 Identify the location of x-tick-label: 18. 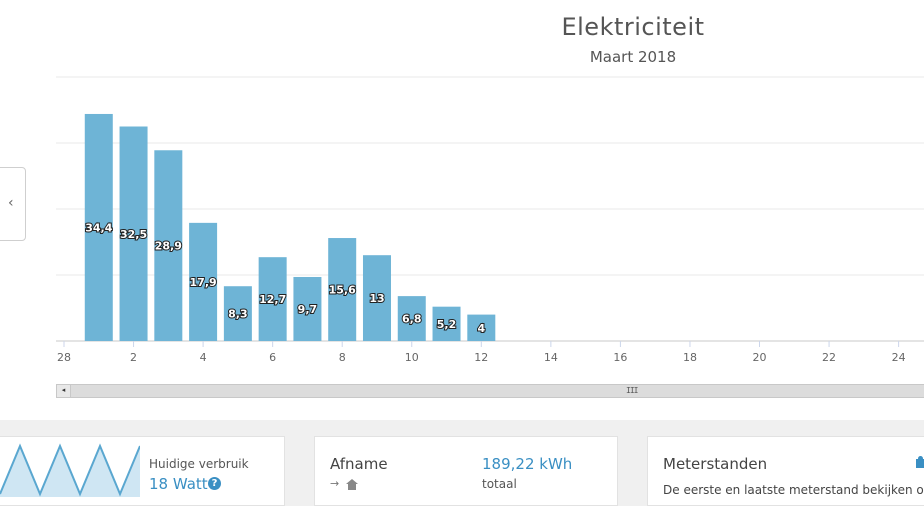
(690, 357).